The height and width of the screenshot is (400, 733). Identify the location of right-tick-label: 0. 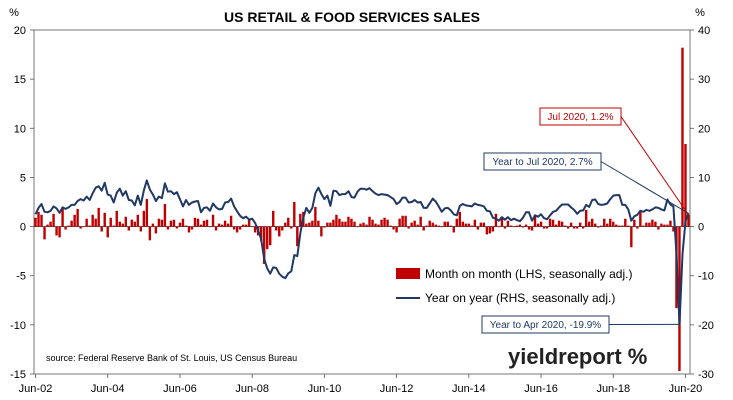
(701, 228).